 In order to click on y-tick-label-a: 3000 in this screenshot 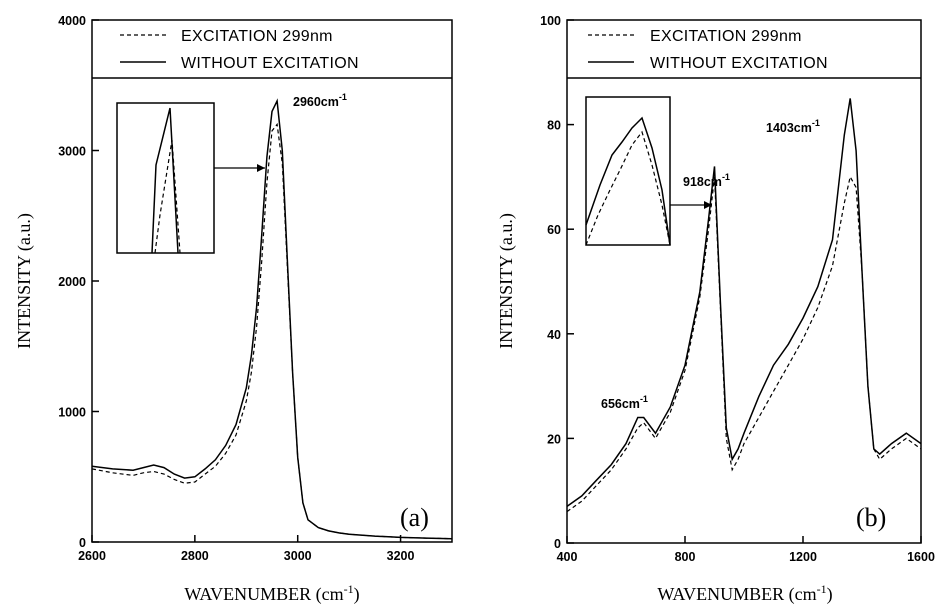, I will do `click(72, 152)`.